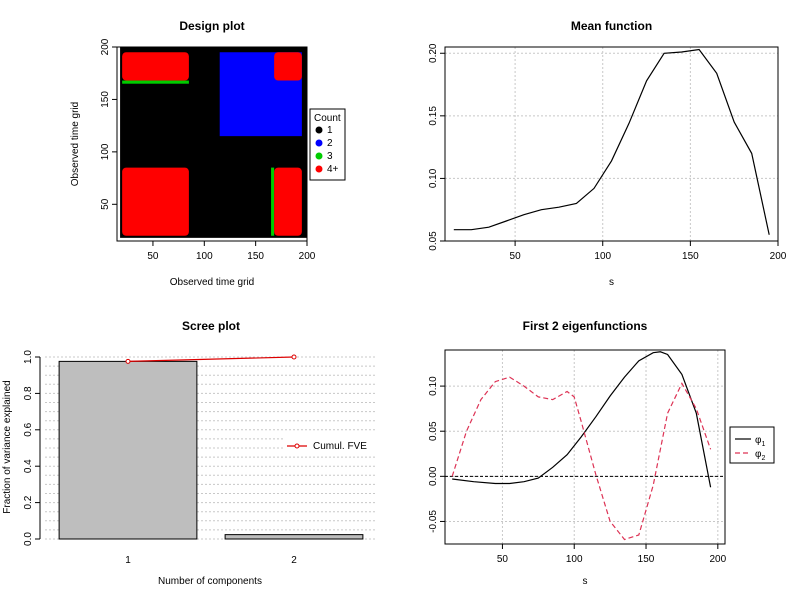 The height and width of the screenshot is (600, 800). Describe the element at coordinates (294, 560) in the screenshot. I see `x-tick-label: 2` at that location.